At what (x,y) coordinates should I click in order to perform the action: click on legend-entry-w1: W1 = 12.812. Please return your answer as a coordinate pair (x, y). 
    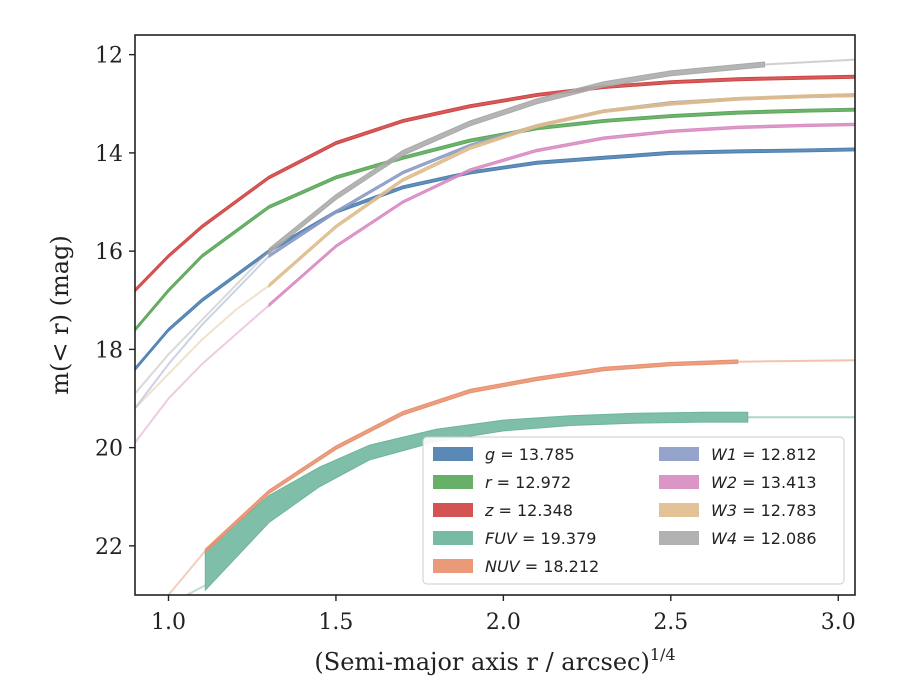
    Looking at the image, I should click on (738, 454).